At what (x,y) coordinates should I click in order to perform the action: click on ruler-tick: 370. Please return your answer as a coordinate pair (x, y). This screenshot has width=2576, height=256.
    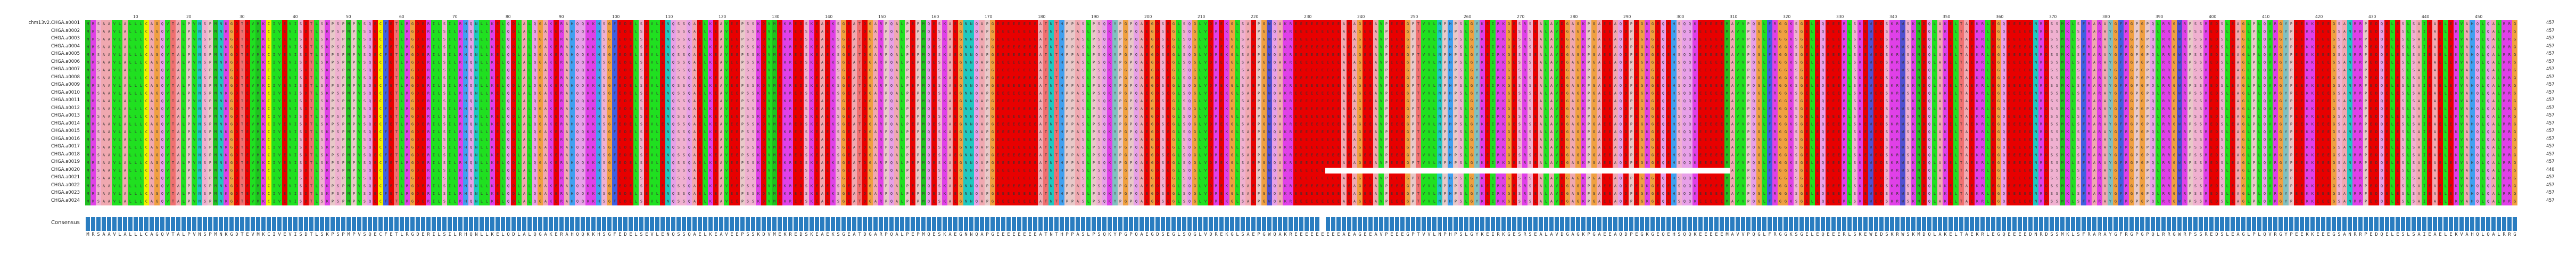
    Looking at the image, I should click on (2053, 16).